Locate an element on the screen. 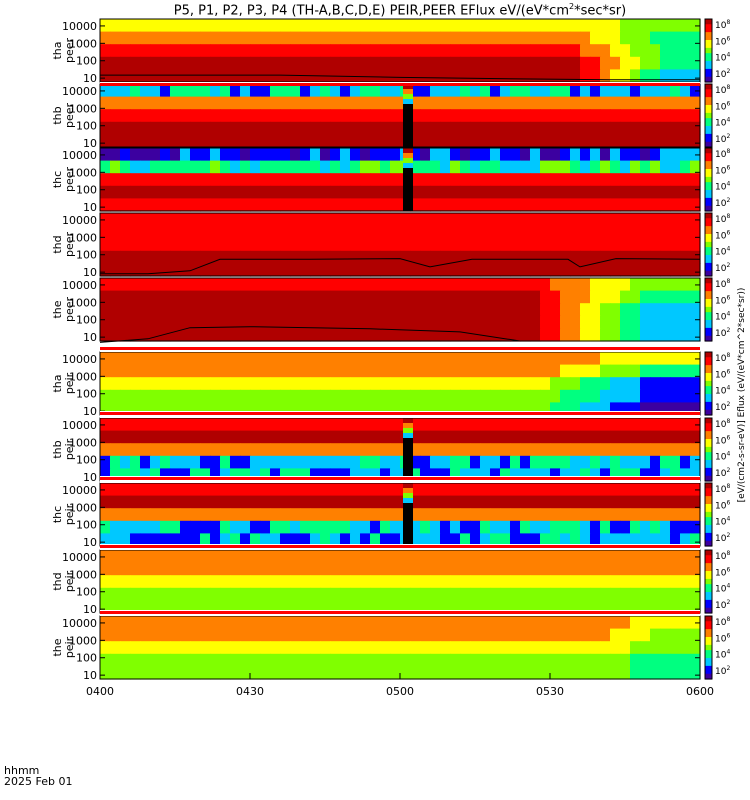  date-label: 2025 Feb 01 is located at coordinates (38, 781).